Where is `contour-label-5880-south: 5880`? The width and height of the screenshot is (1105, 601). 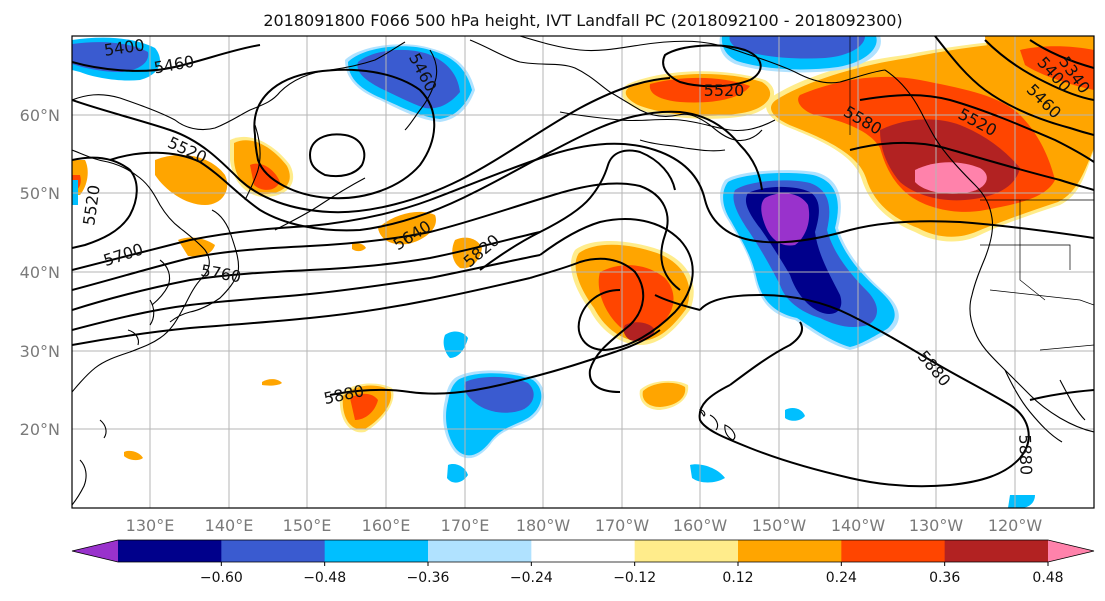
contour-label-5880-south: 5880 is located at coordinates (1025, 454).